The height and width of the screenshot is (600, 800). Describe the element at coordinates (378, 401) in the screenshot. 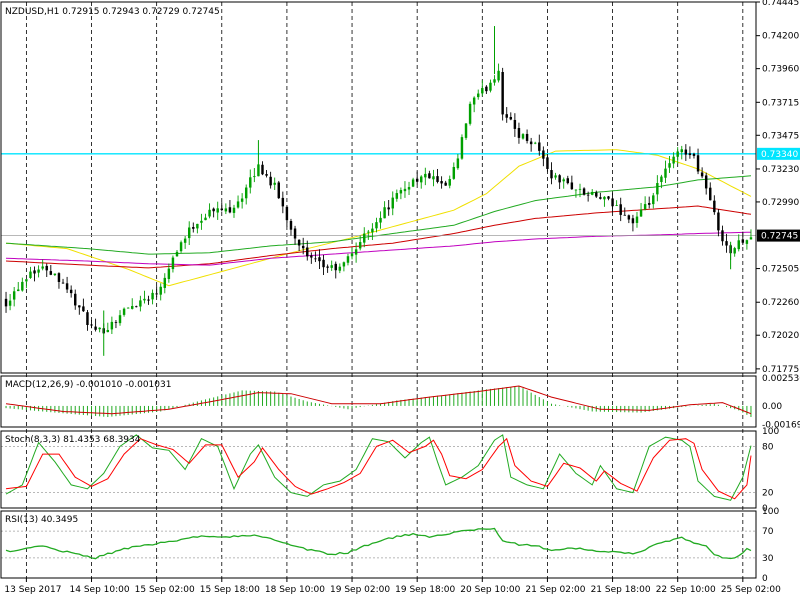

I see `macd-pane` at that location.